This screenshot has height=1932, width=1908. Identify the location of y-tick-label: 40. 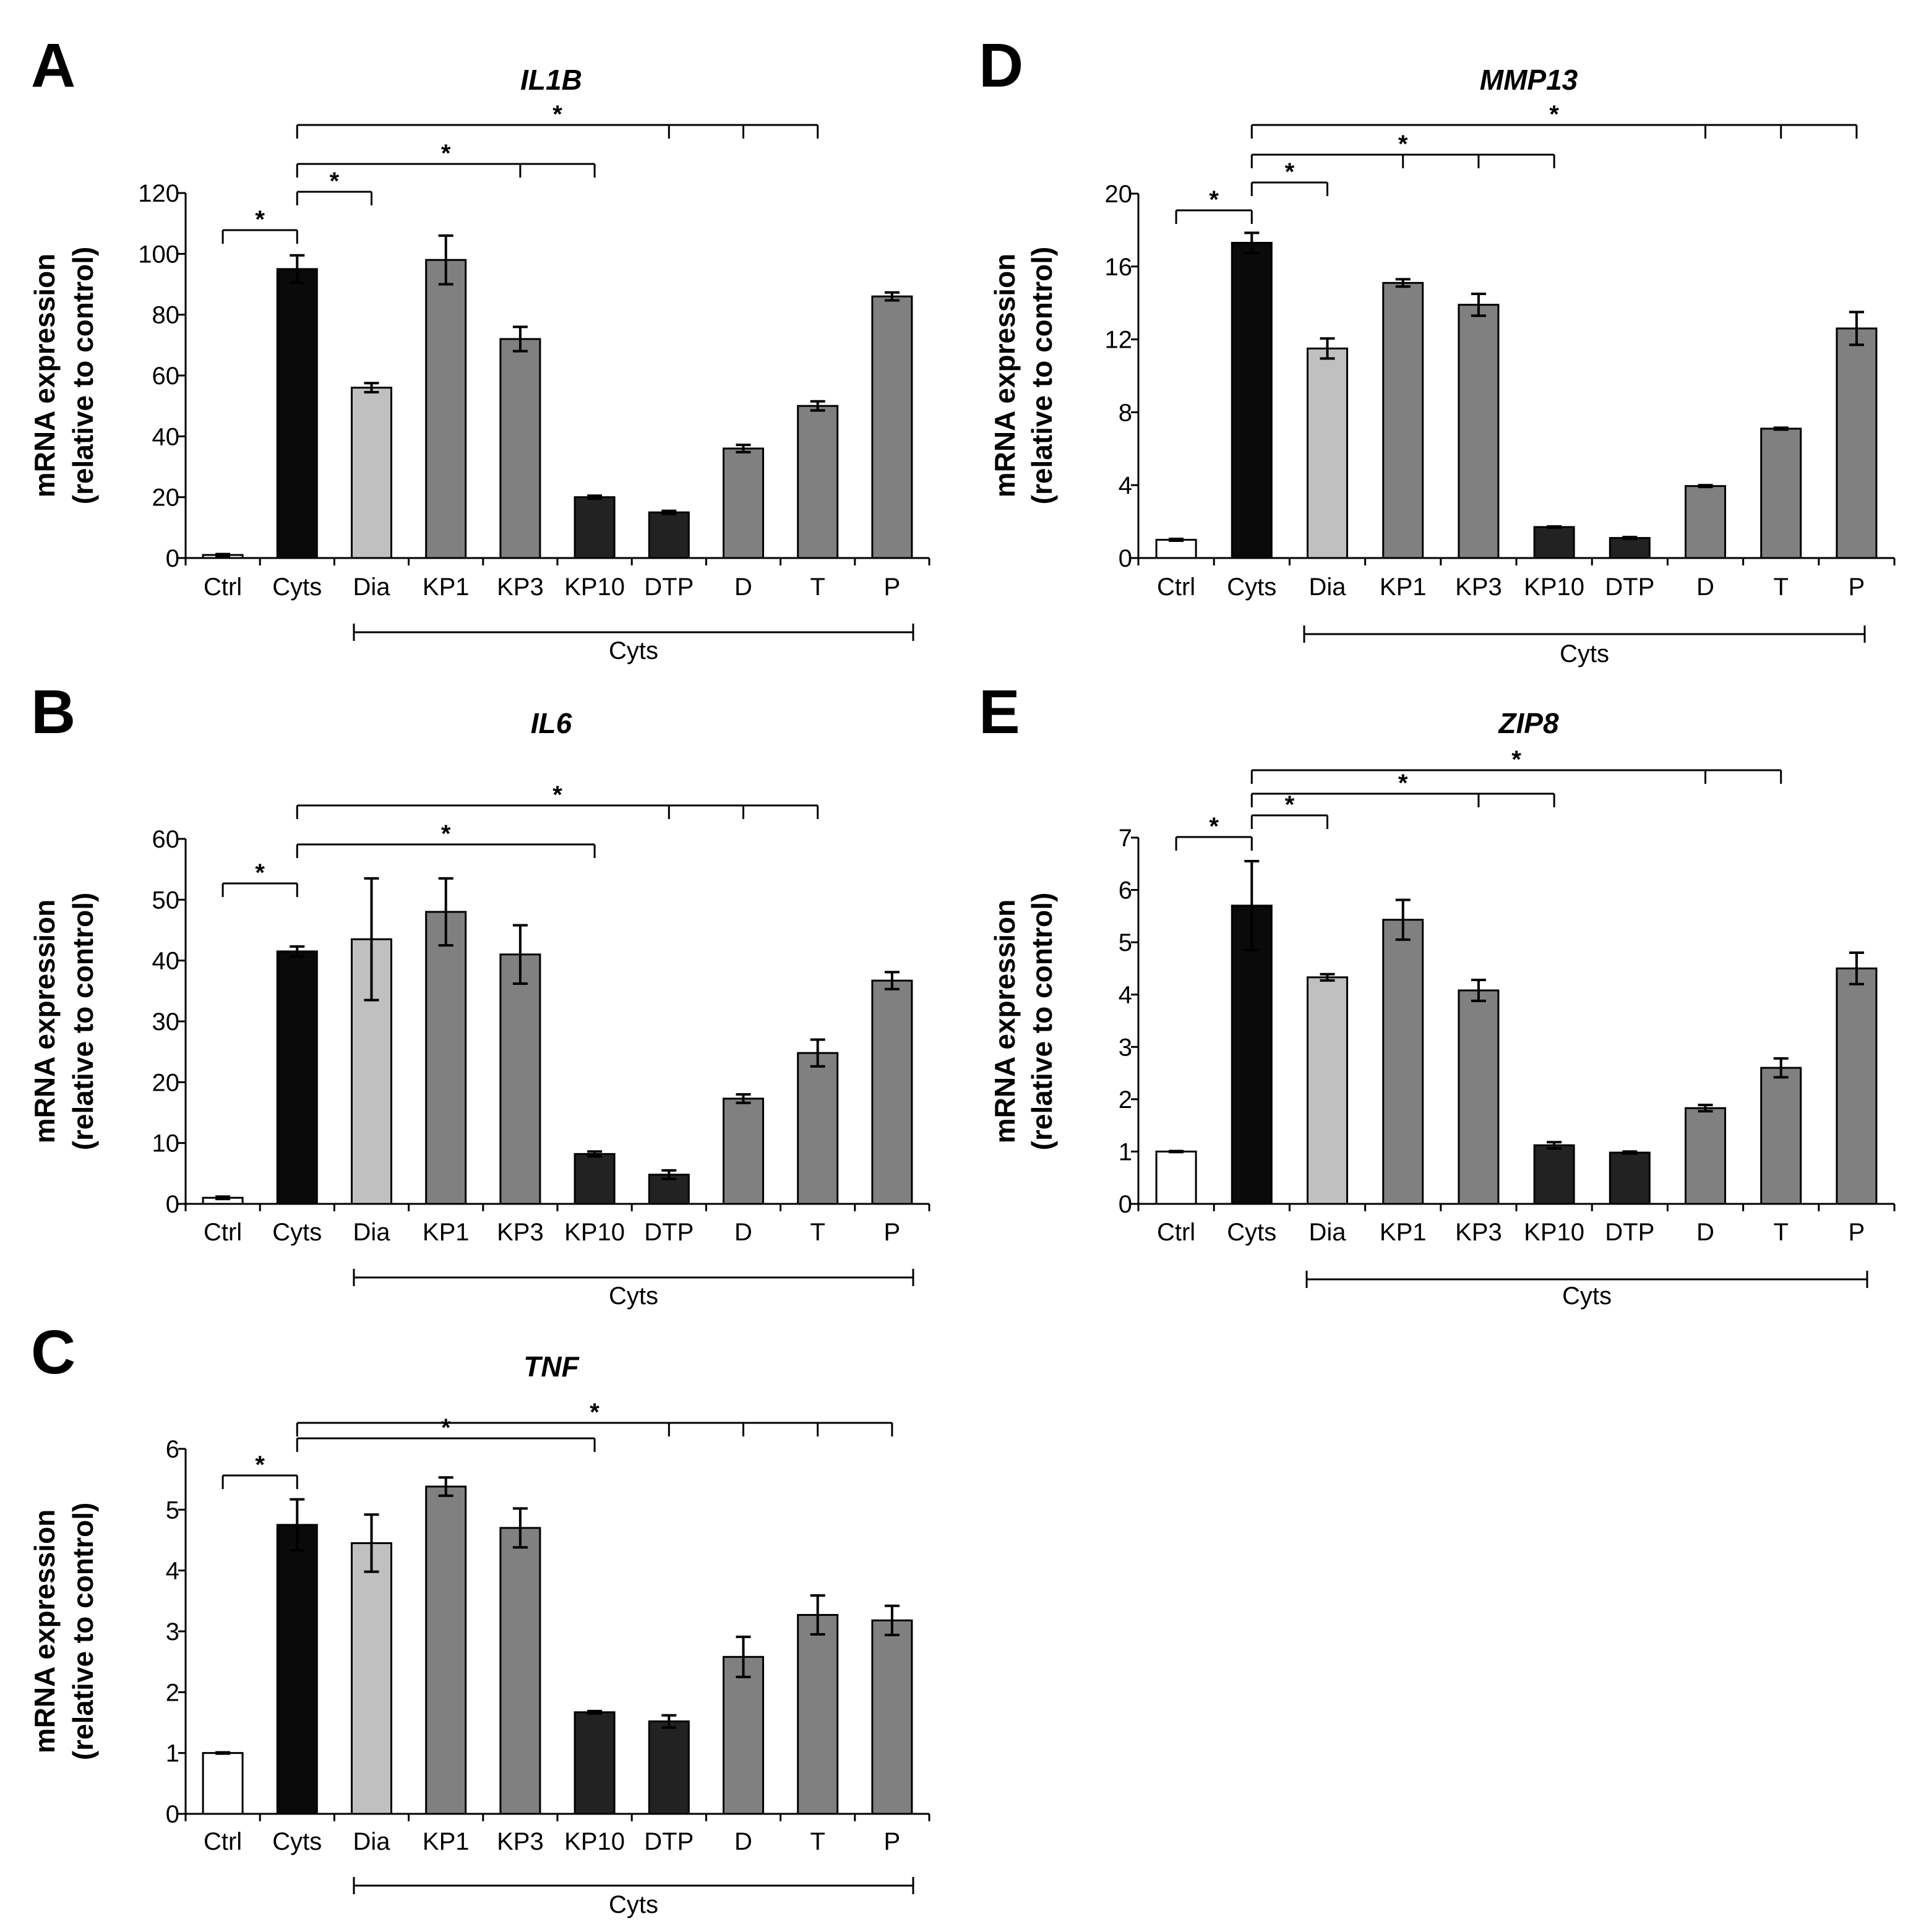
(166, 961).